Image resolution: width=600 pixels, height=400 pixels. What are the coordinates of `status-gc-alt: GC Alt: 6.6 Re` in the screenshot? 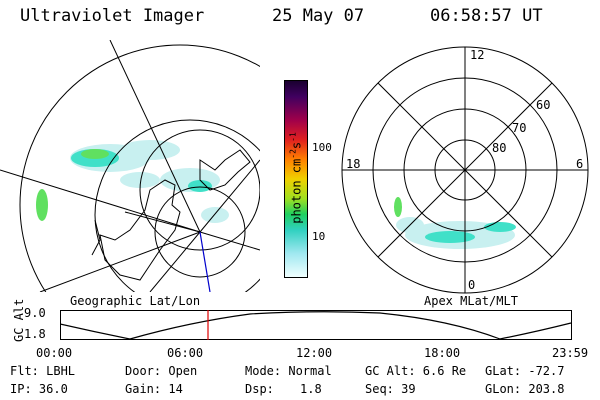 It's located at (416, 371).